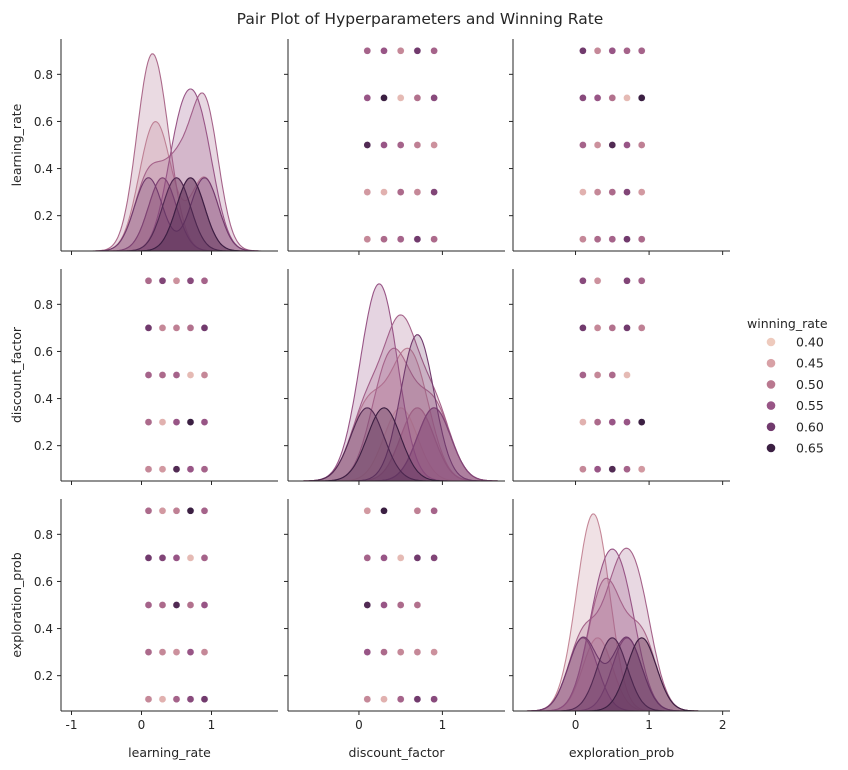 This screenshot has width=848, height=770. I want to click on y-tick-label: 0.8, so click(43, 535).